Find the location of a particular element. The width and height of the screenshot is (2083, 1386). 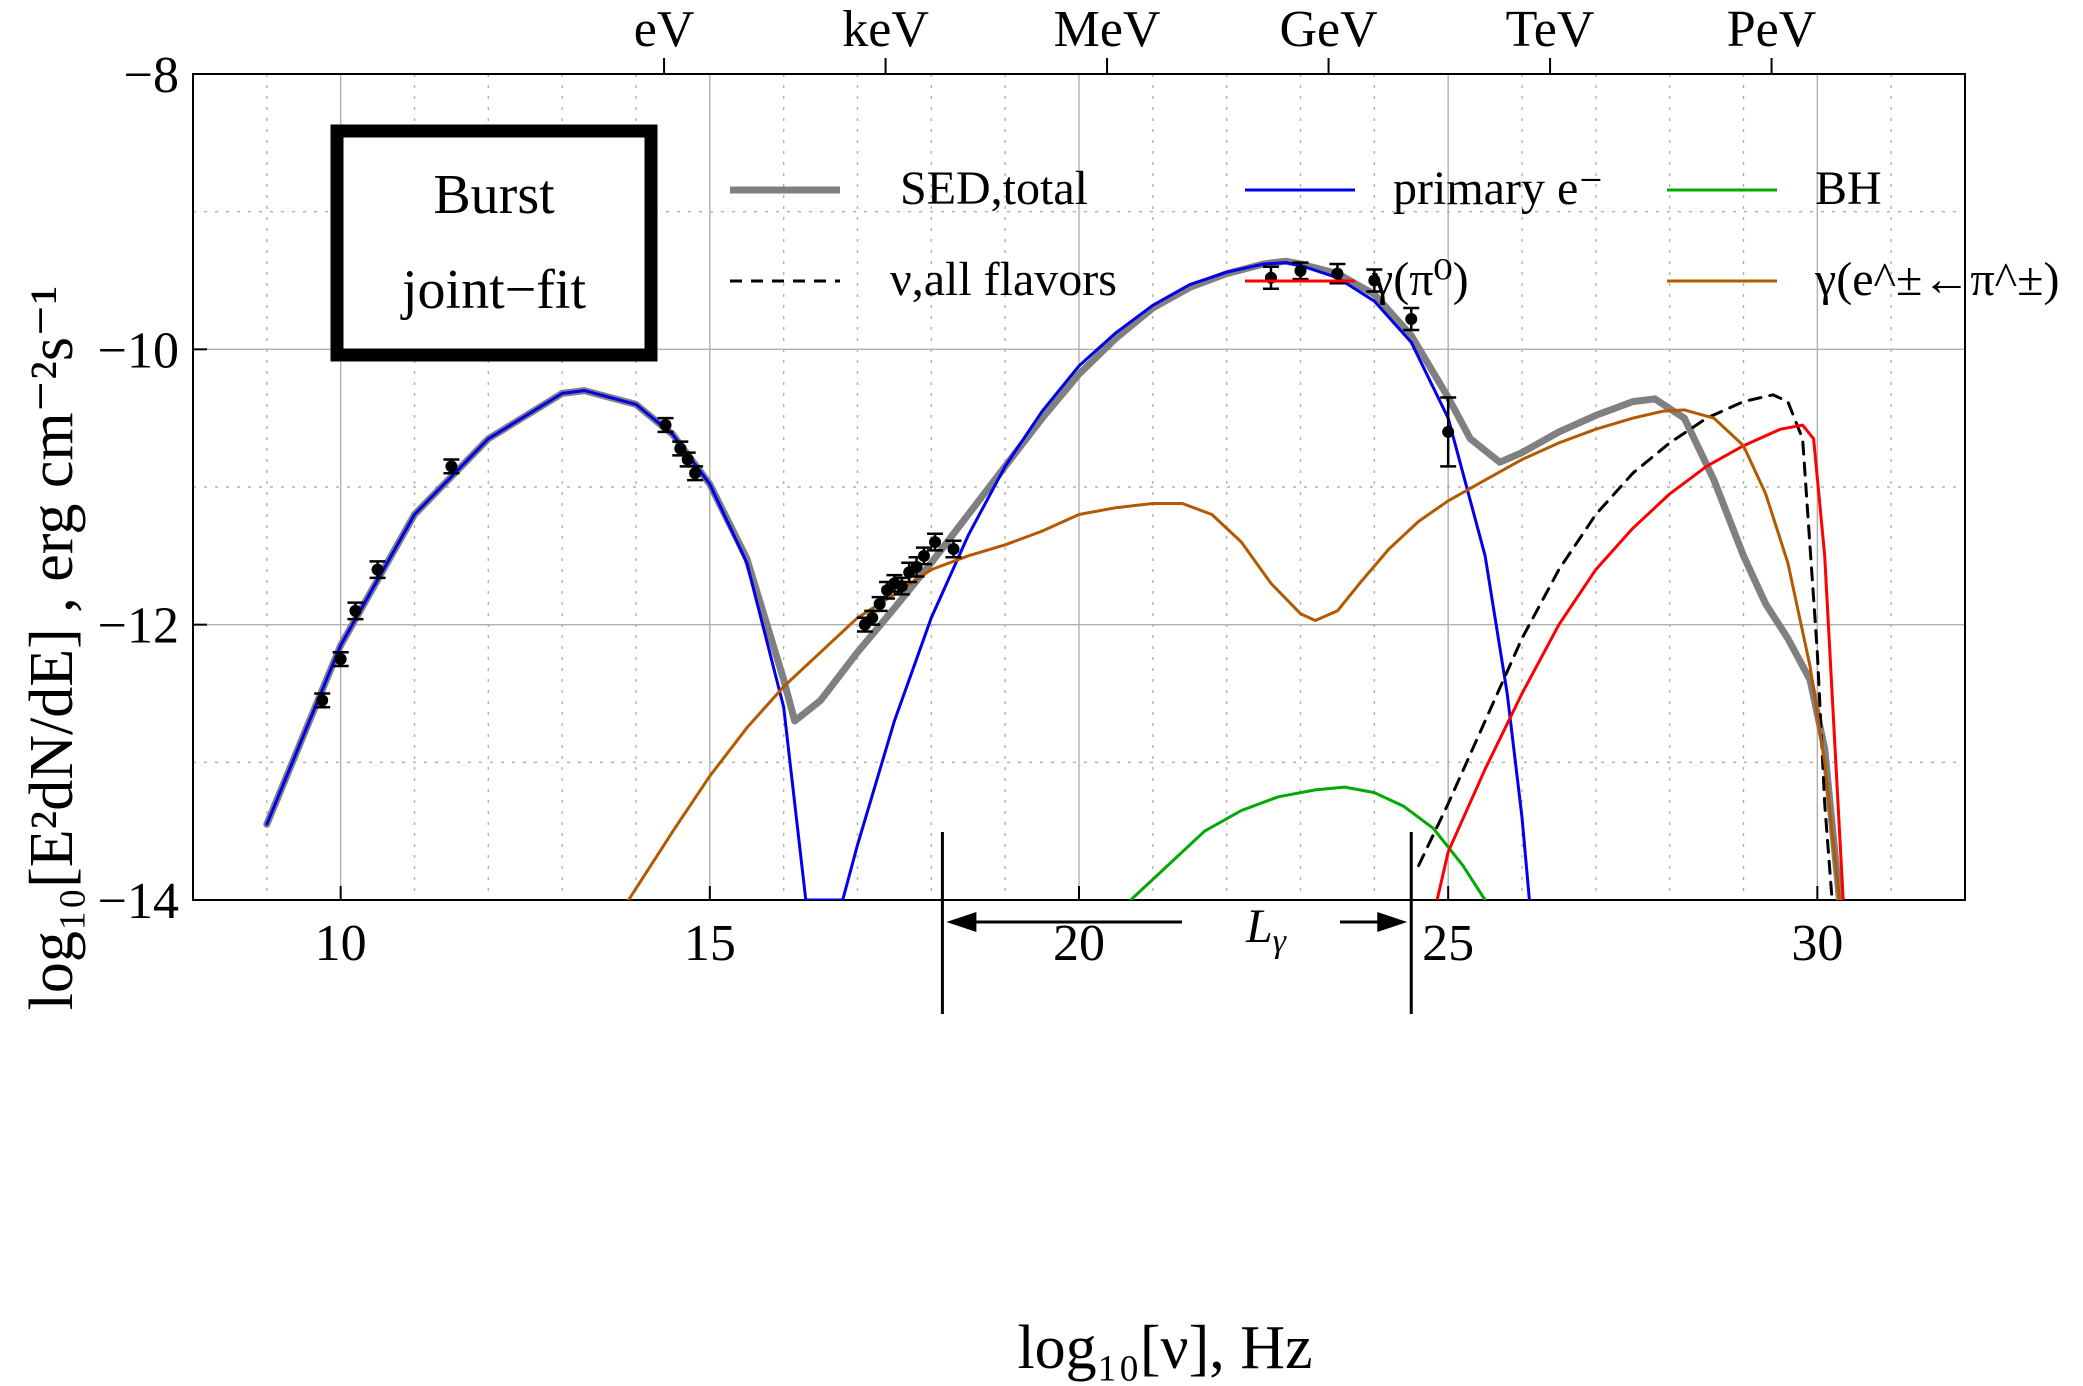

annotation-box: Burst joint−fit is located at coordinates (494, 243).